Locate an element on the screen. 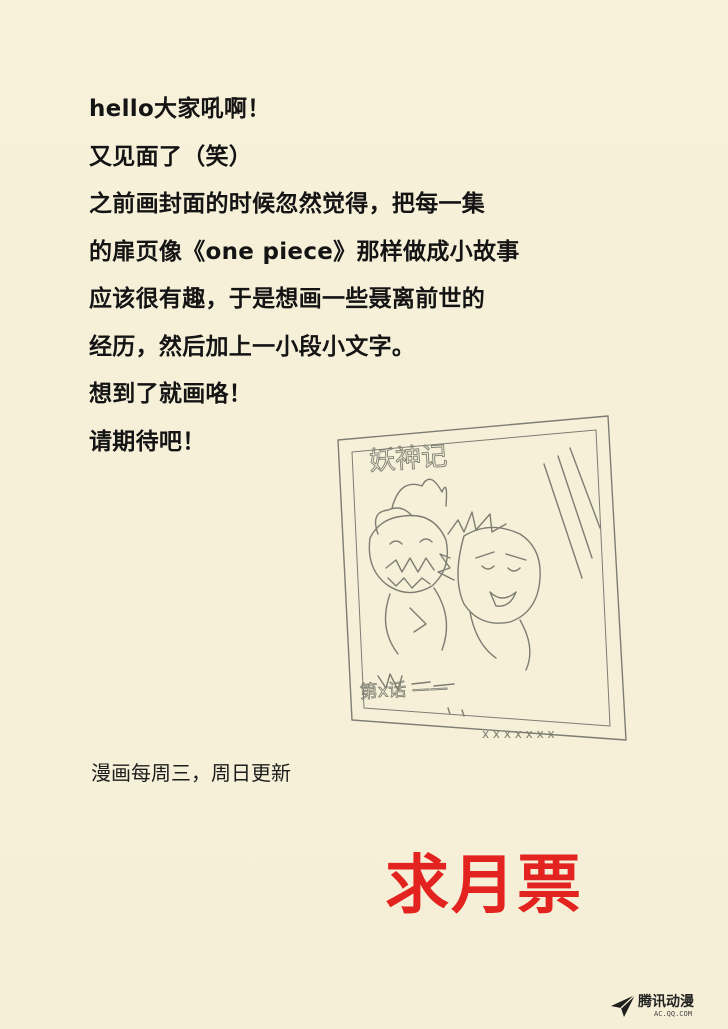 The width and height of the screenshot is (728, 1029). note-line-4: 的扉页像《one piece》那样做成小故事 is located at coordinates (304, 251).